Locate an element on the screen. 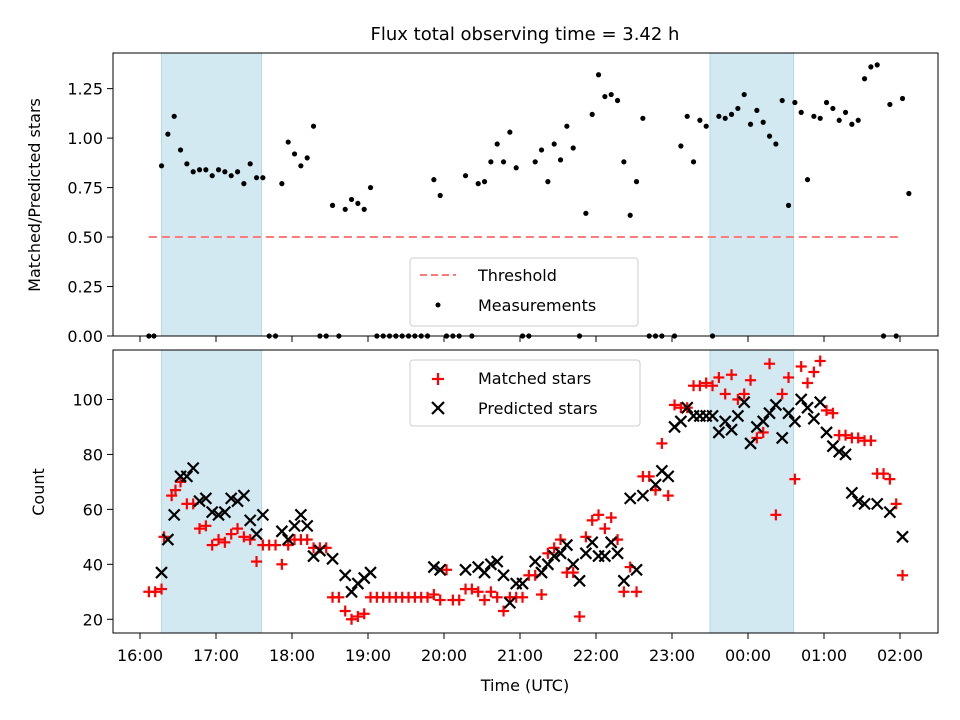  x-tick-label: 20:00 is located at coordinates (444, 655).